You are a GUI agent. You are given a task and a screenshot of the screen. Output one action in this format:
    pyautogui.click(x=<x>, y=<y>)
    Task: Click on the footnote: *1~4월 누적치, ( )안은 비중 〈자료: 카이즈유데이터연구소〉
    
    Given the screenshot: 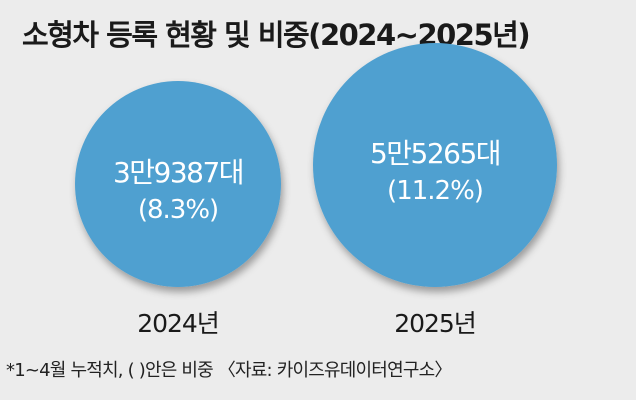 What is the action you would take?
    pyautogui.click(x=229, y=370)
    